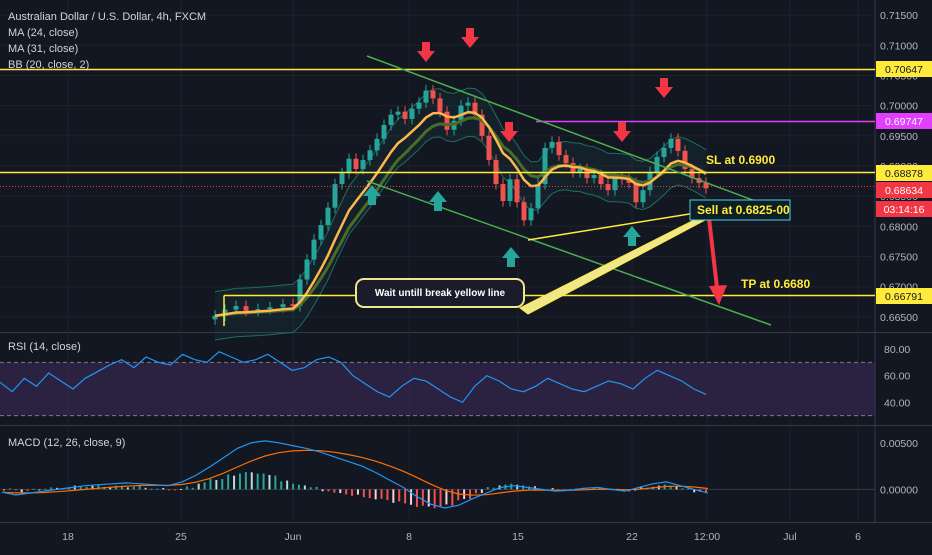 The image size is (932, 555). What do you see at coordinates (740, 160) in the screenshot?
I see `sl-annotation: SL at 0.6900` at bounding box center [740, 160].